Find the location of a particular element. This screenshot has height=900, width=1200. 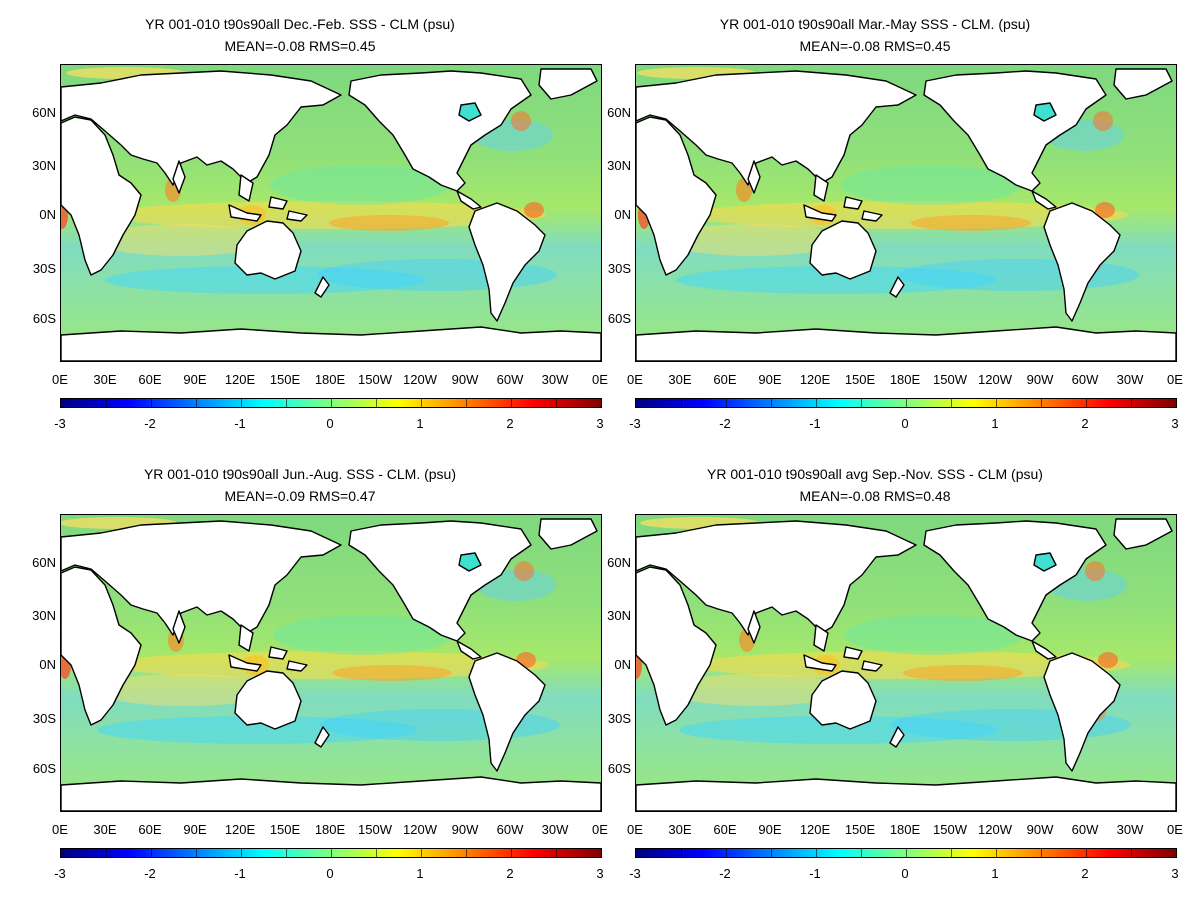

central-america-landmass is located at coordinates (1044, 650).